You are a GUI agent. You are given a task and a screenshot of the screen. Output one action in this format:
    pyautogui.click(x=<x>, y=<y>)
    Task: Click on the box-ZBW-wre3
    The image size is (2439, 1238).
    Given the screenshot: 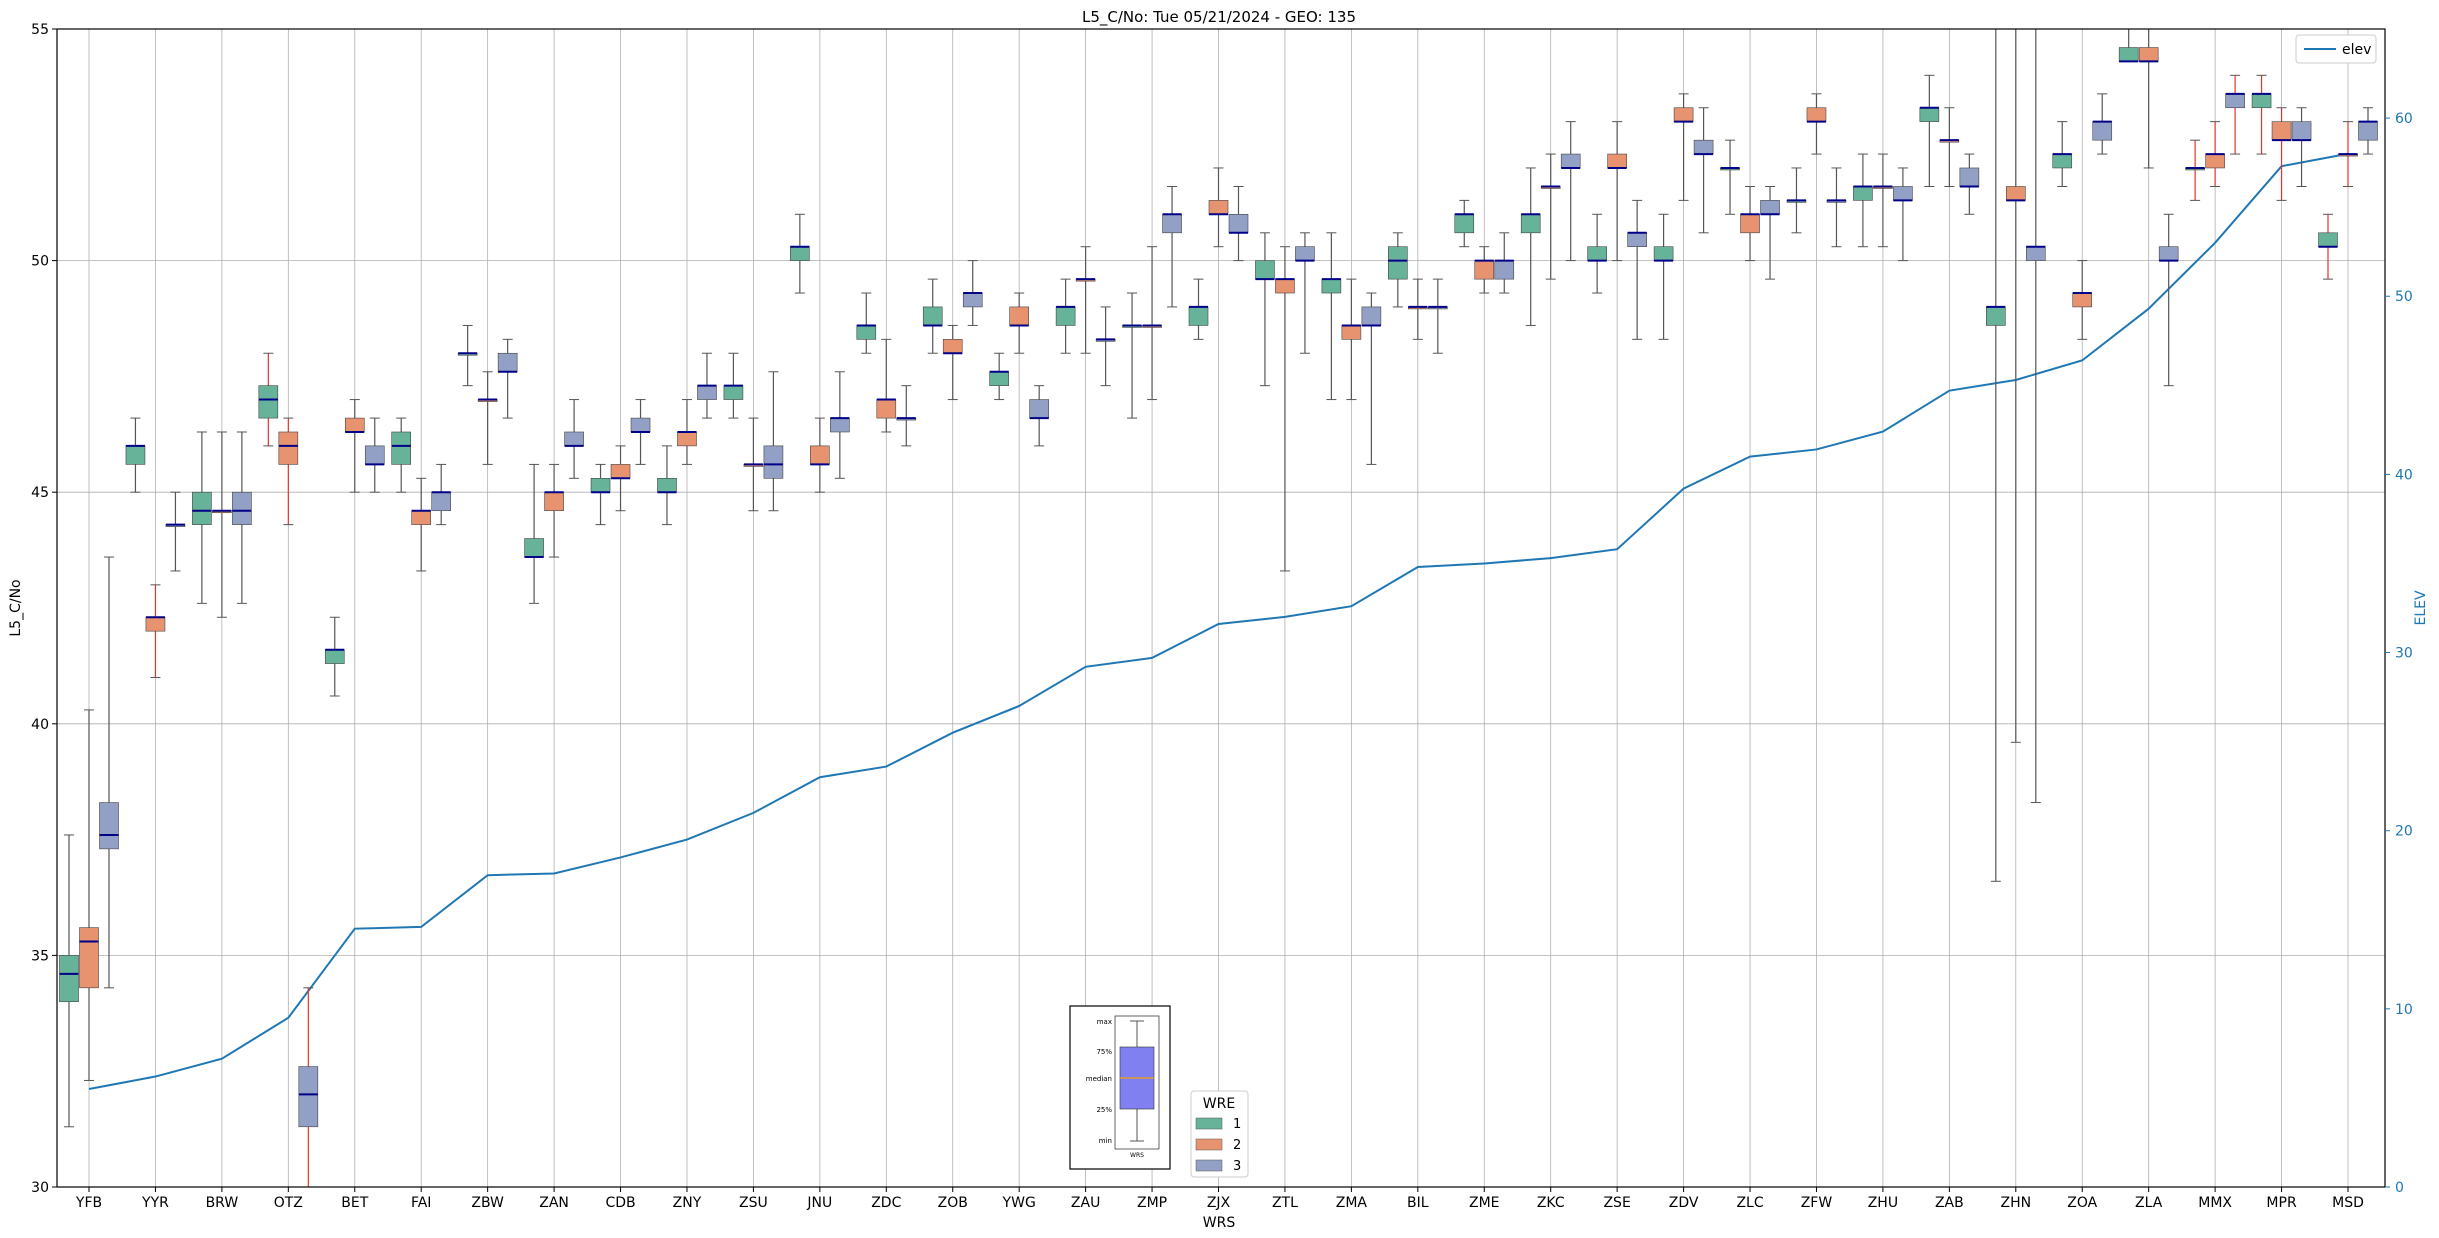 What is the action you would take?
    pyautogui.click(x=507, y=378)
    